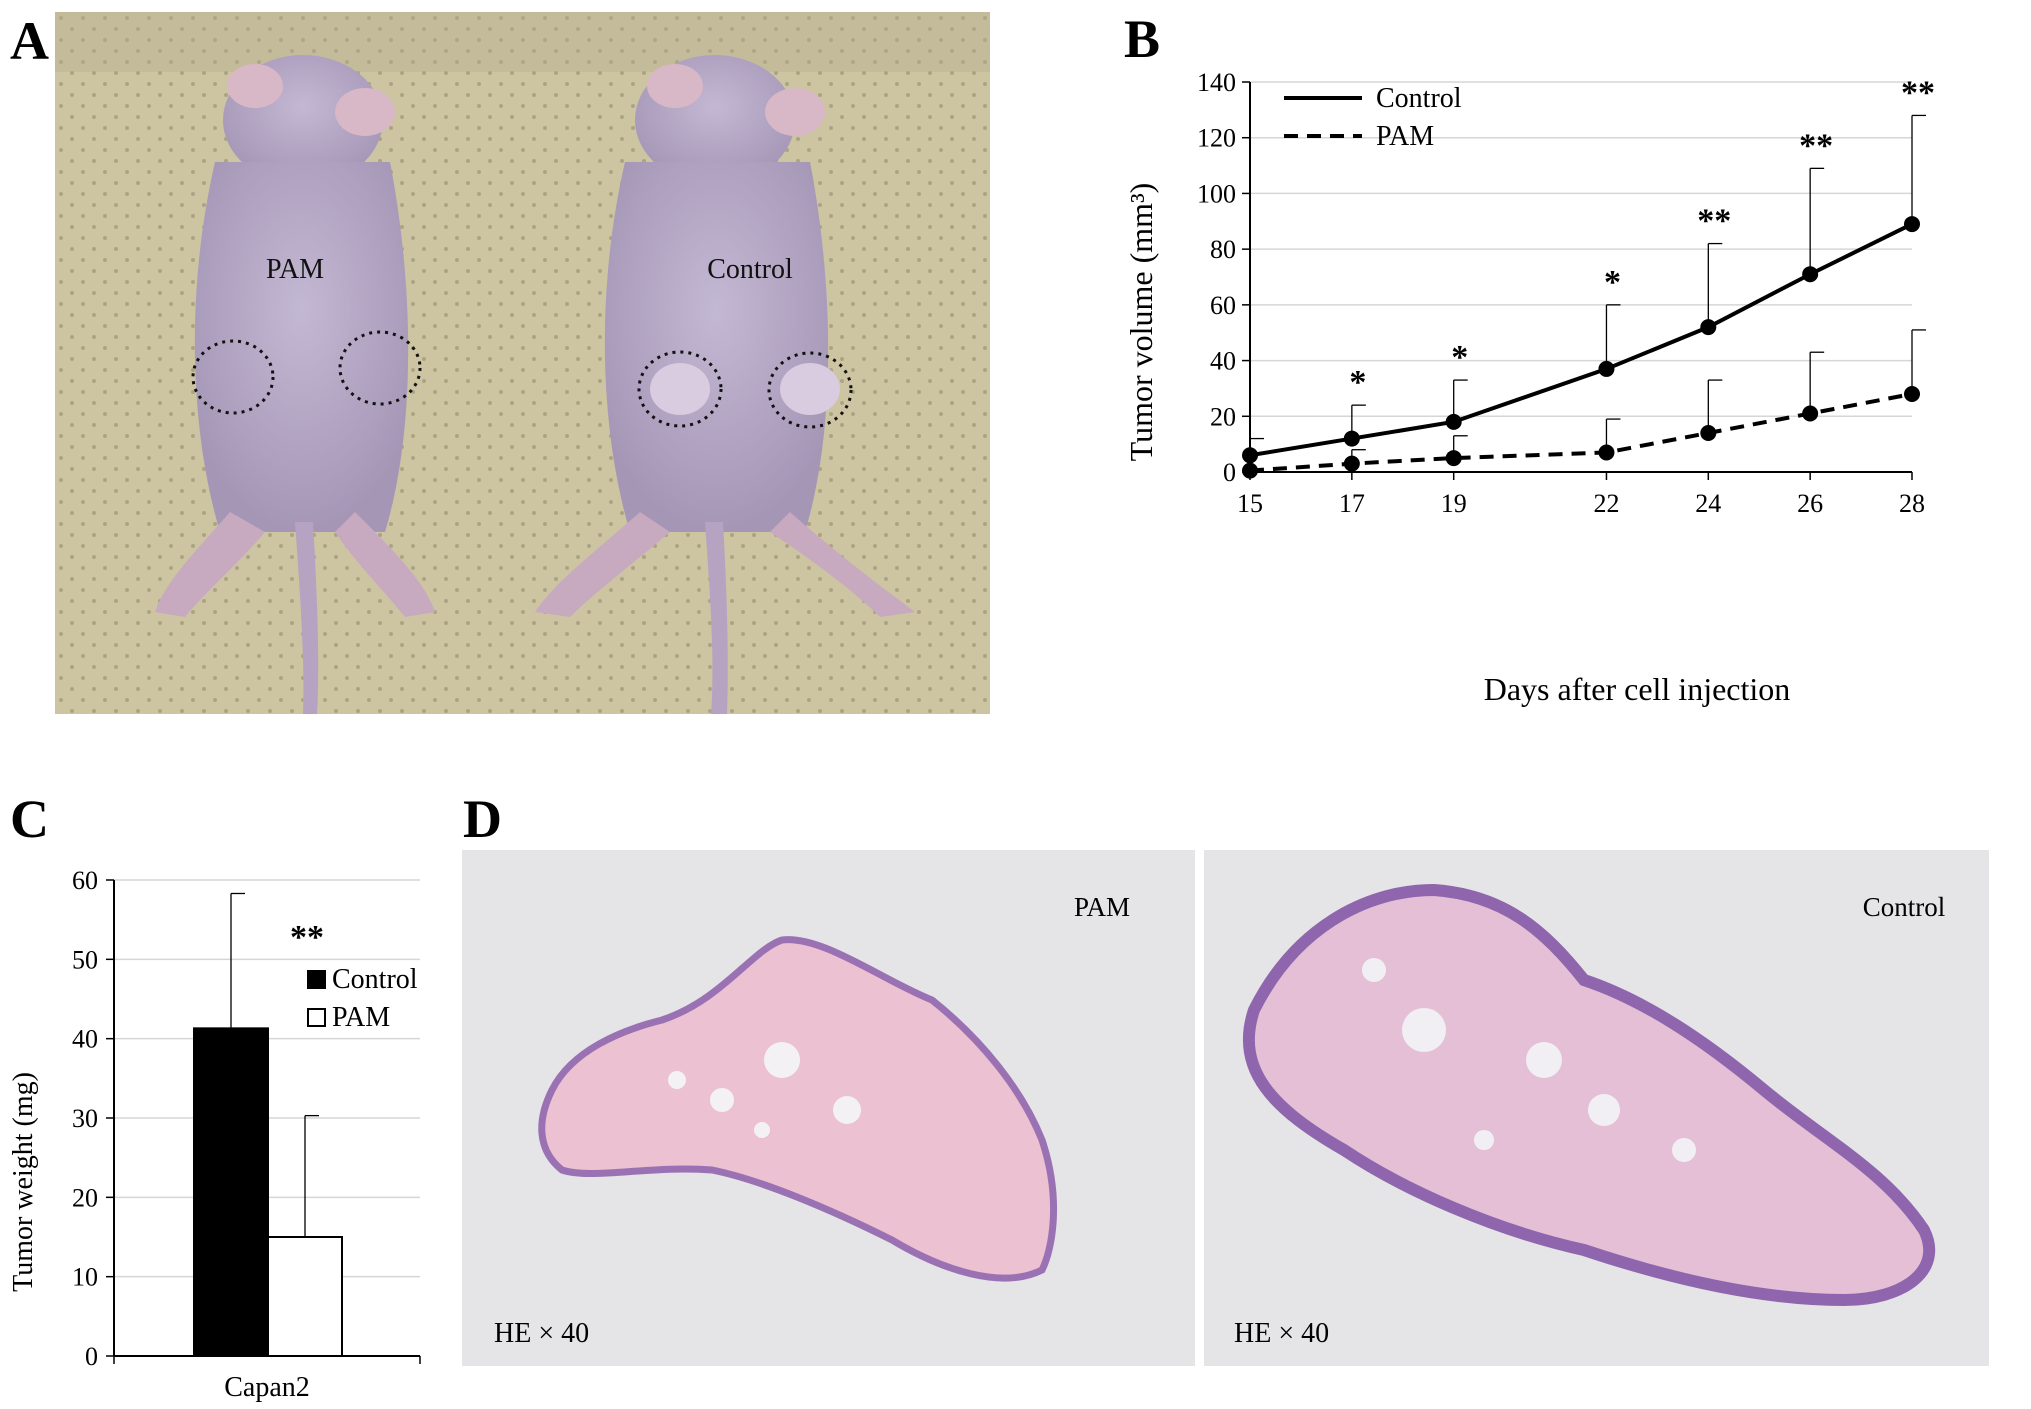  What do you see at coordinates (295, 269) in the screenshot?
I see `label-pam: PAM` at bounding box center [295, 269].